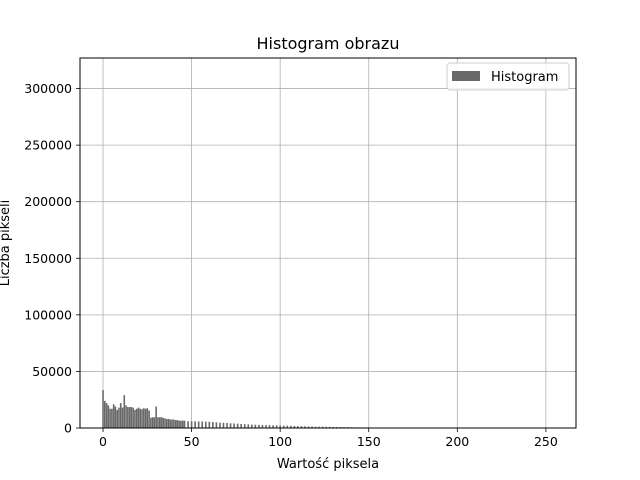  What do you see at coordinates (52, 371) in the screenshot?
I see `y-tick-label: 50000` at bounding box center [52, 371].